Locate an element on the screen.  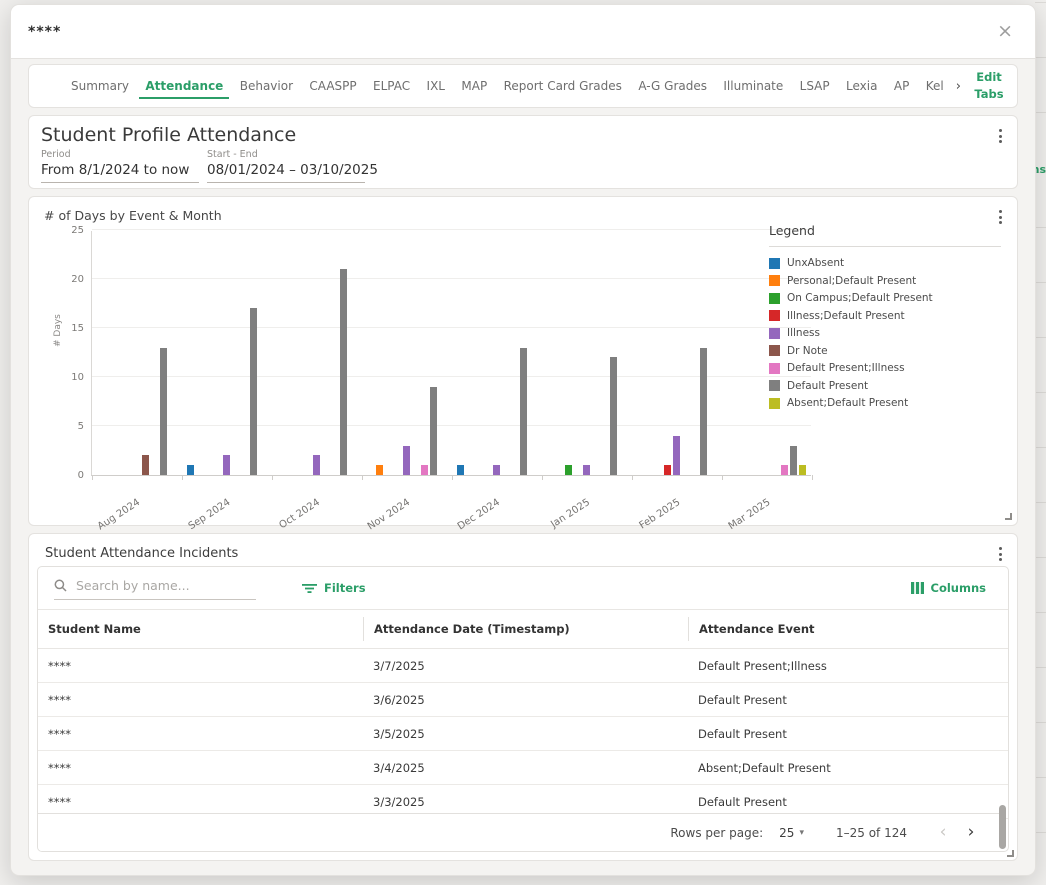
table-cell: Absent;Default Present is located at coordinates (764, 767).